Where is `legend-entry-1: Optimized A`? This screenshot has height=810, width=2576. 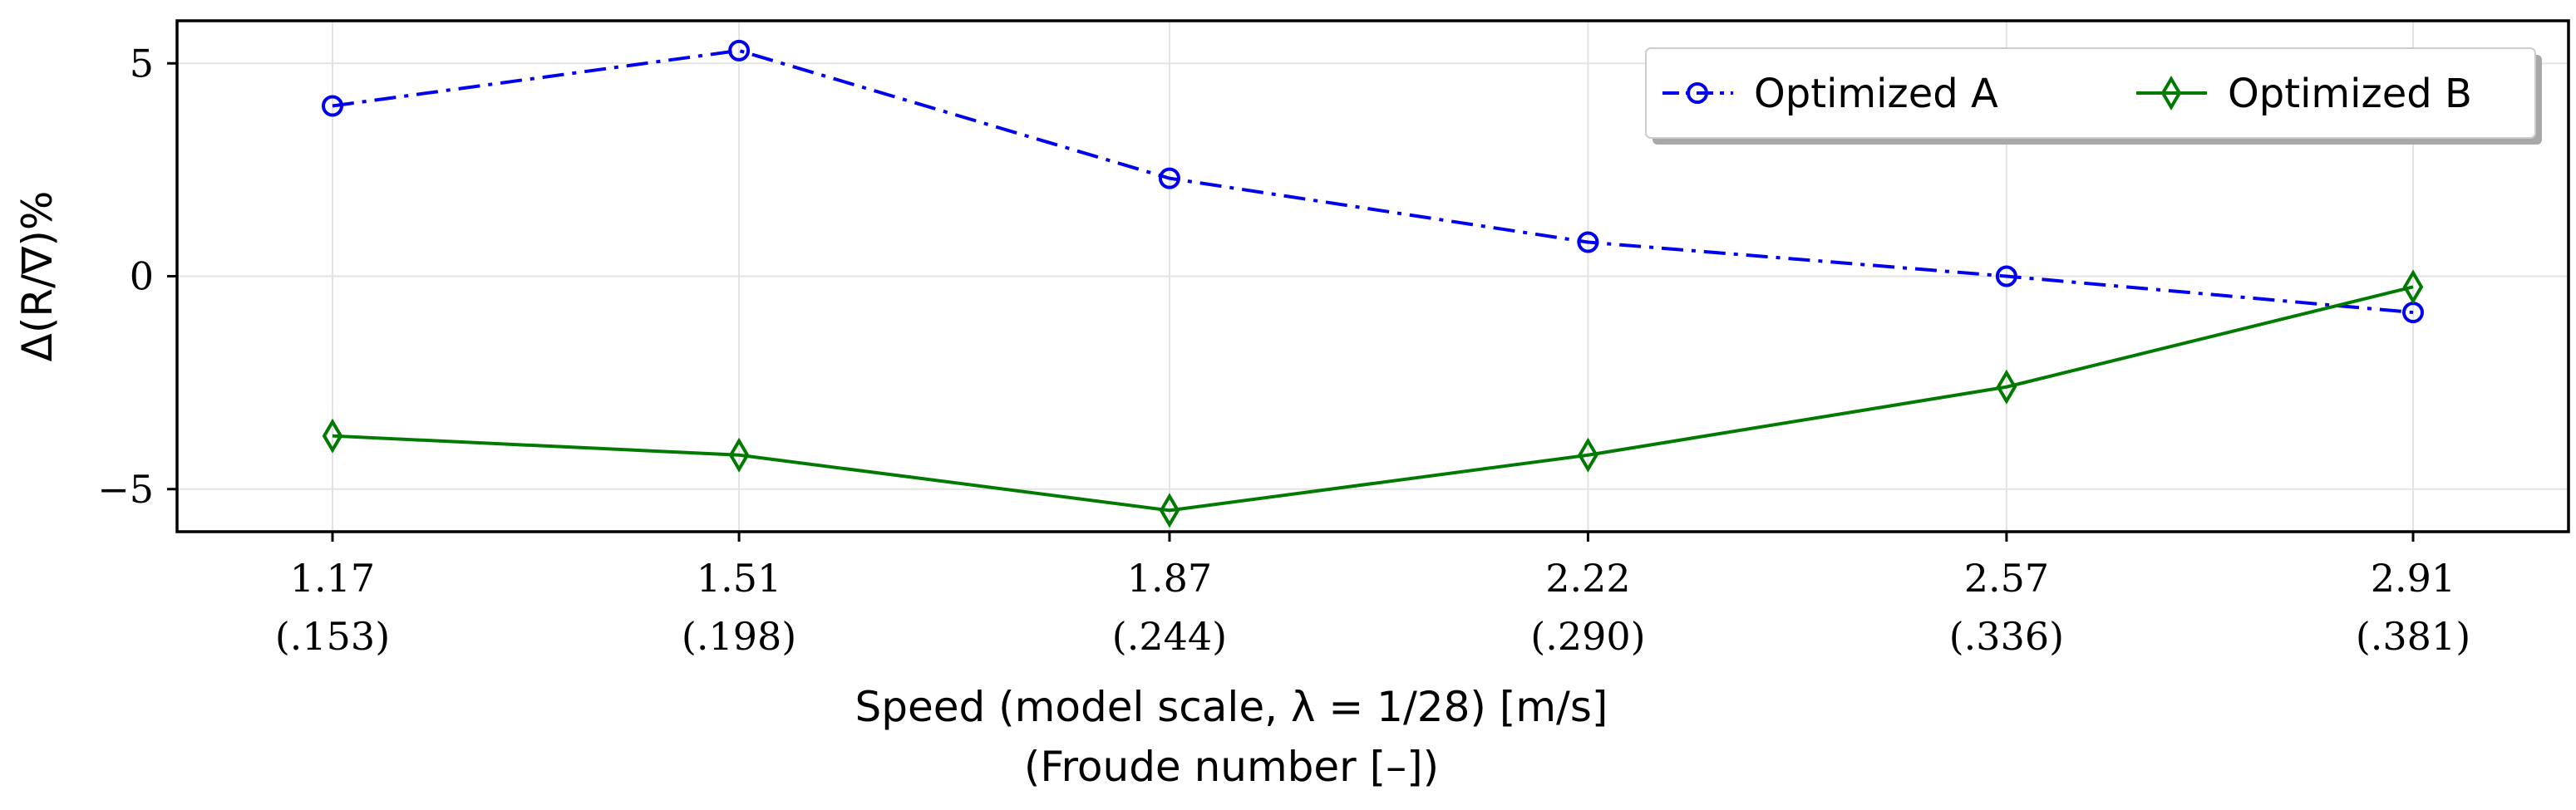
legend-entry-1: Optimized A is located at coordinates (1830, 94).